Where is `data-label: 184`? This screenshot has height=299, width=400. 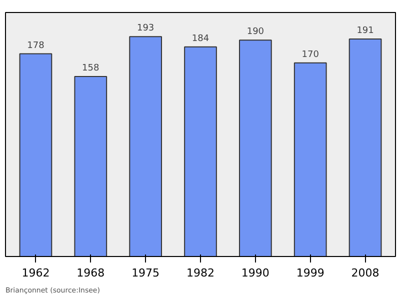
data-label: 184 is located at coordinates (201, 39).